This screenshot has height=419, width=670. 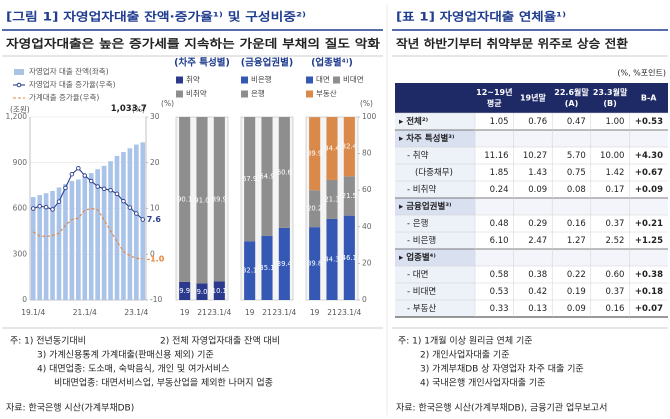 I want to click on y2-tick-label: 0, so click(x=152, y=253).